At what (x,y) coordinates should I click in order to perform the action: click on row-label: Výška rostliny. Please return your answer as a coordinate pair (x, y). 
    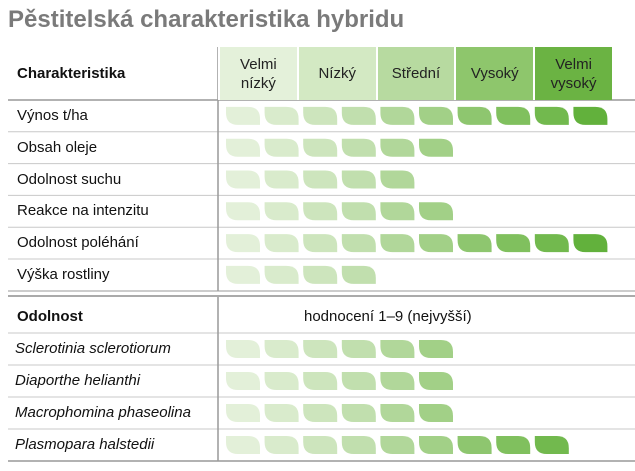
    Looking at the image, I should click on (63, 274).